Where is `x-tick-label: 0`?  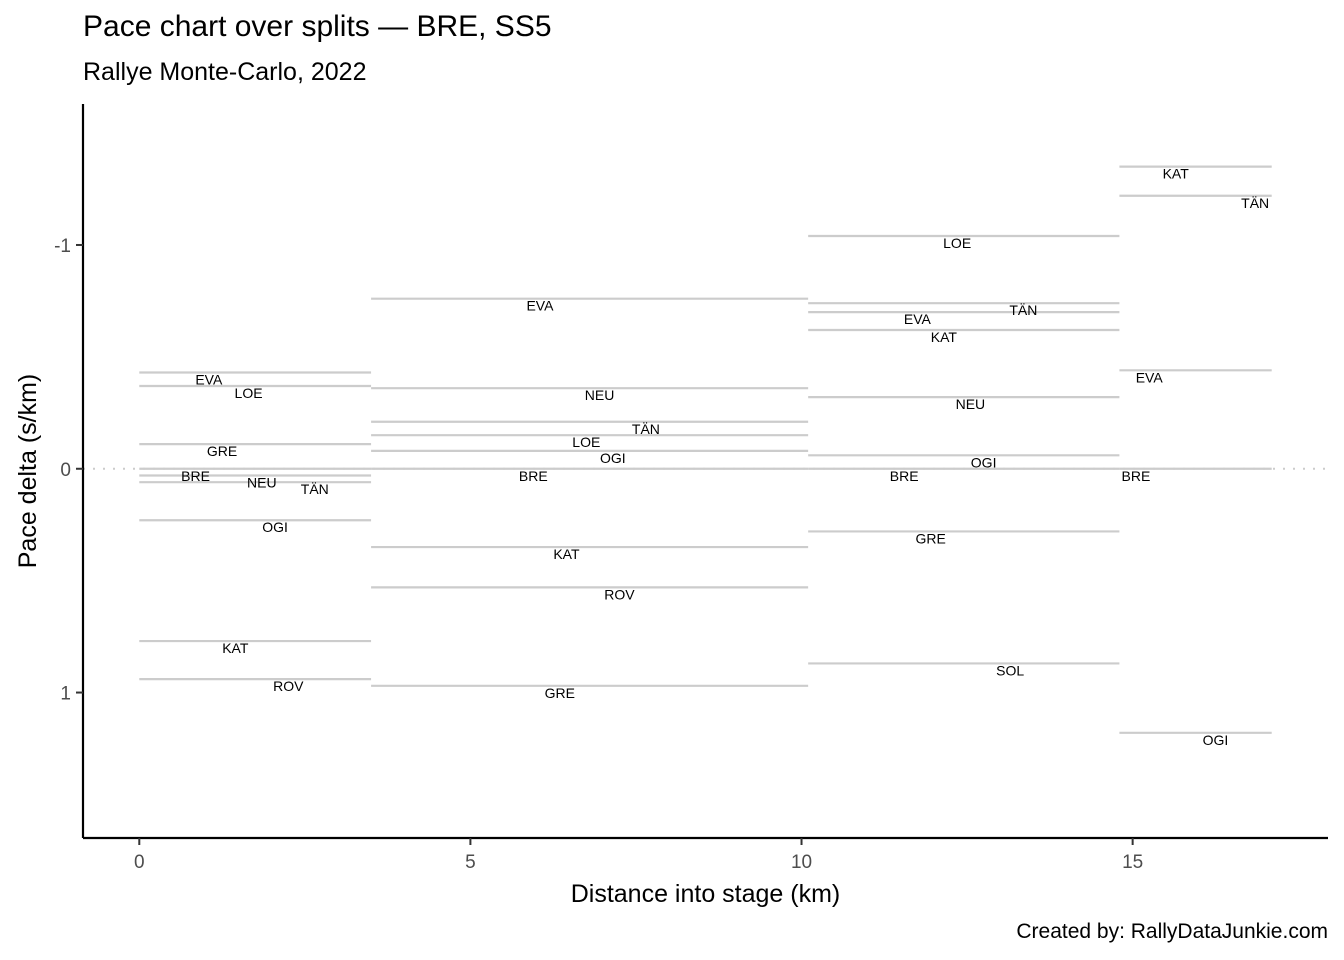
x-tick-label: 0 is located at coordinates (139, 862).